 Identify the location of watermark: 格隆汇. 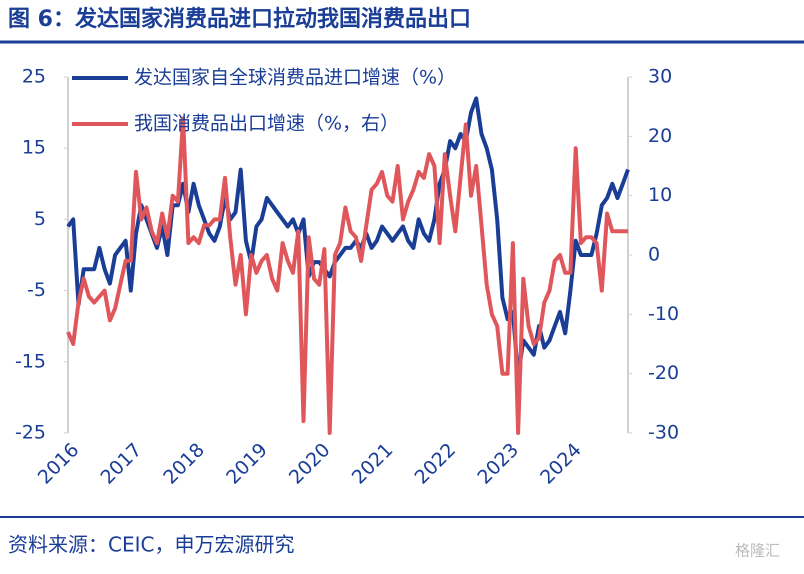
(757, 551).